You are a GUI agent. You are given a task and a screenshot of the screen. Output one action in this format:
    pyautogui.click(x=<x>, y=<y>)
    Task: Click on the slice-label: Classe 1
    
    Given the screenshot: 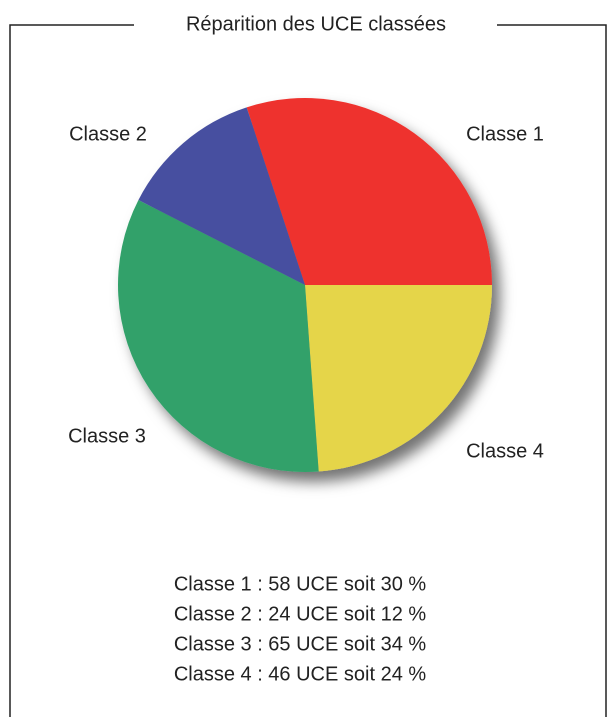 What is the action you would take?
    pyautogui.click(x=505, y=134)
    